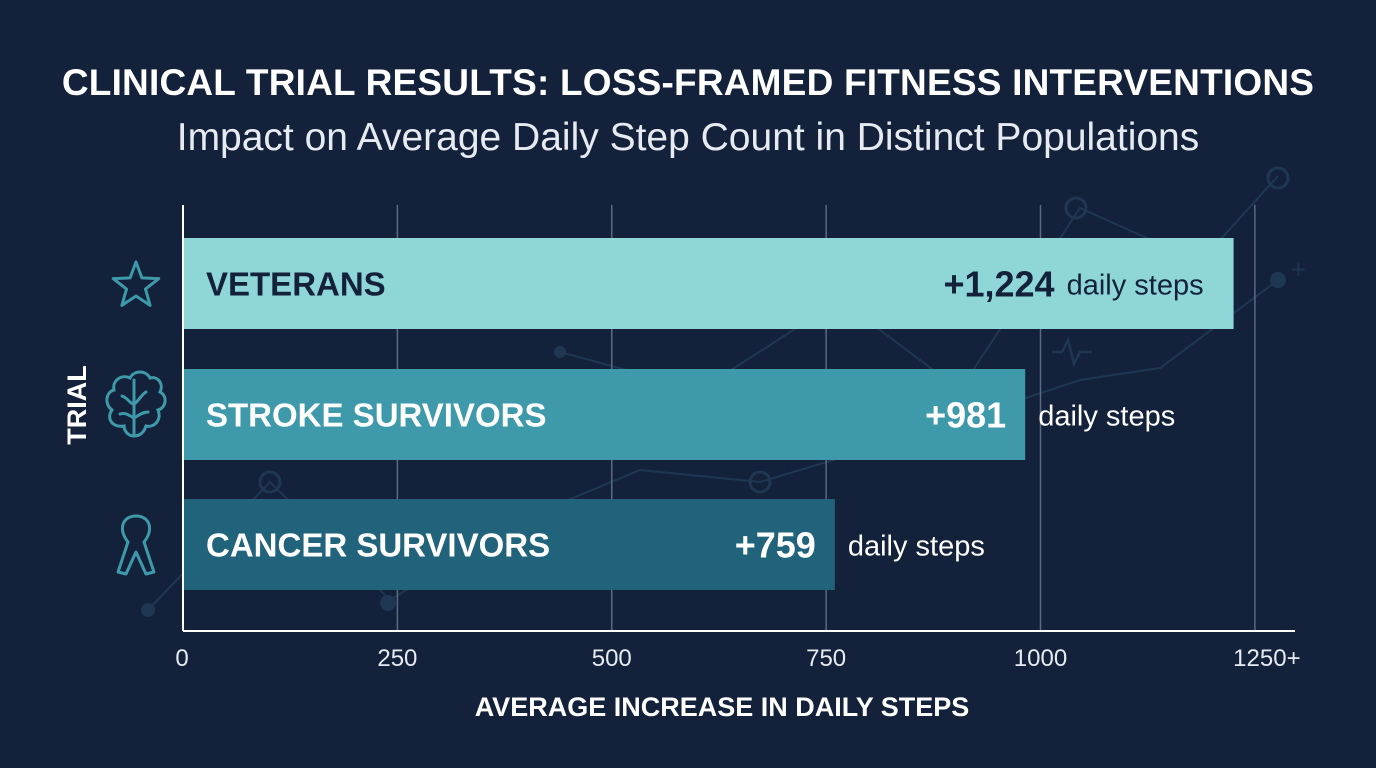  What do you see at coordinates (136, 404) in the screenshot?
I see `brain-icon` at bounding box center [136, 404].